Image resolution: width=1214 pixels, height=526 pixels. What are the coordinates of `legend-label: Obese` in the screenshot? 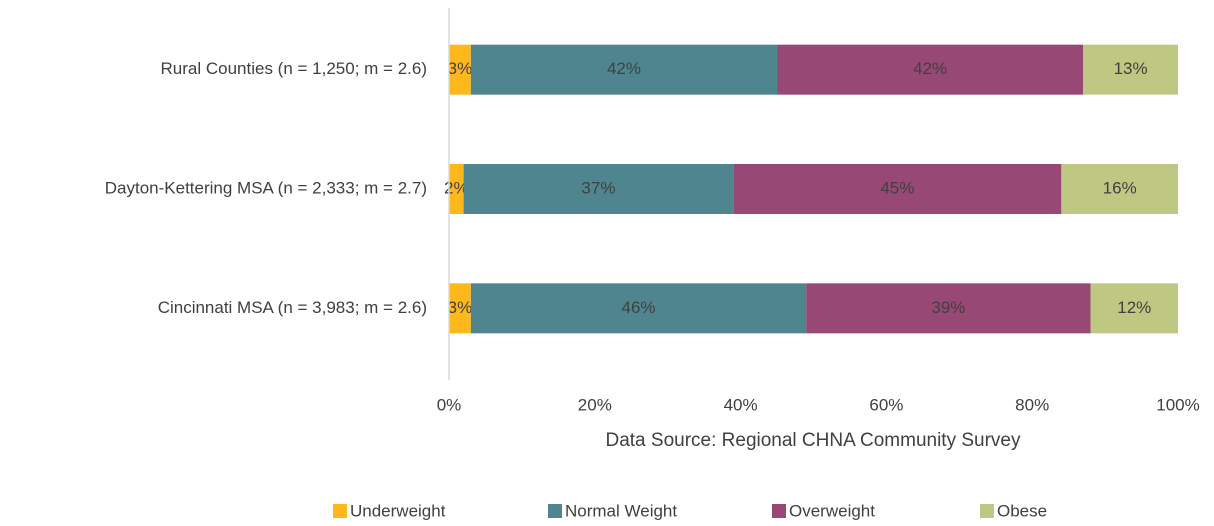 It's located at (1022, 510).